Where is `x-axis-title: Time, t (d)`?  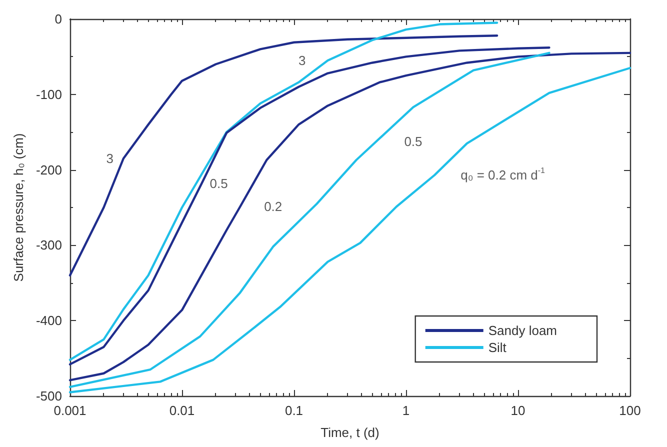
x-axis-title: Time, t (d) is located at coordinates (350, 432).